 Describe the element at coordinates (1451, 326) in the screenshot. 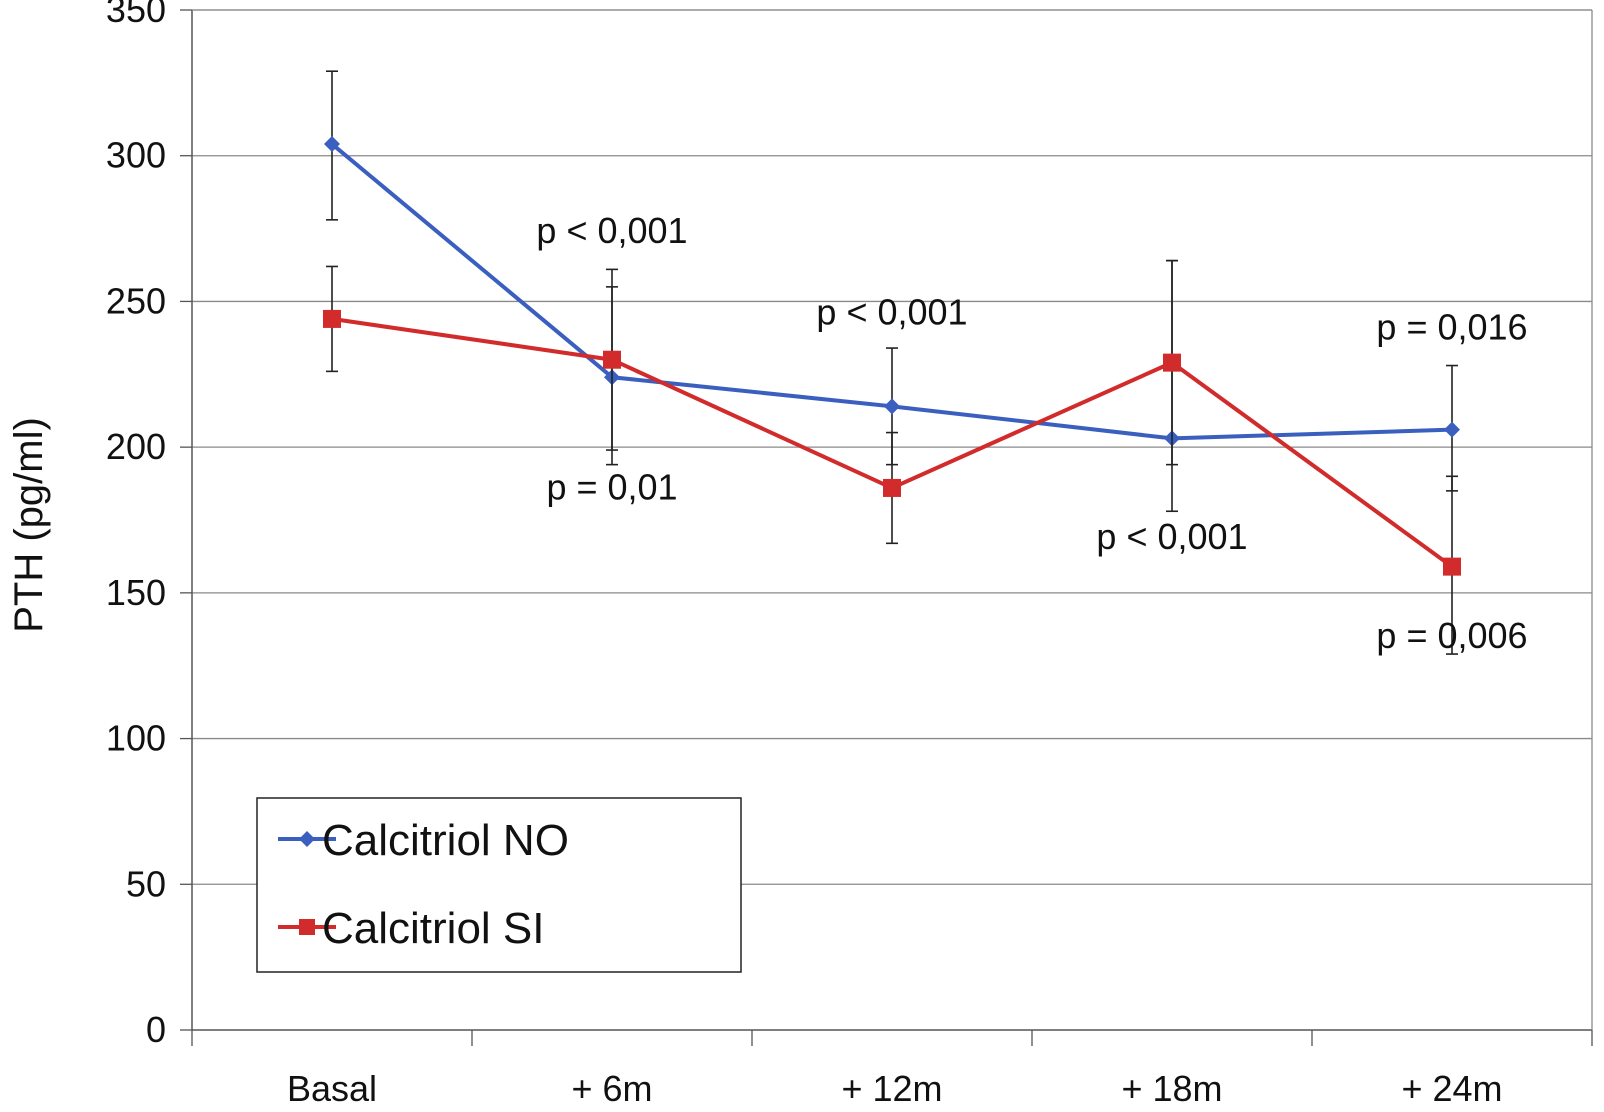

I see `p-value-annotation-4: p = 0,016` at that location.